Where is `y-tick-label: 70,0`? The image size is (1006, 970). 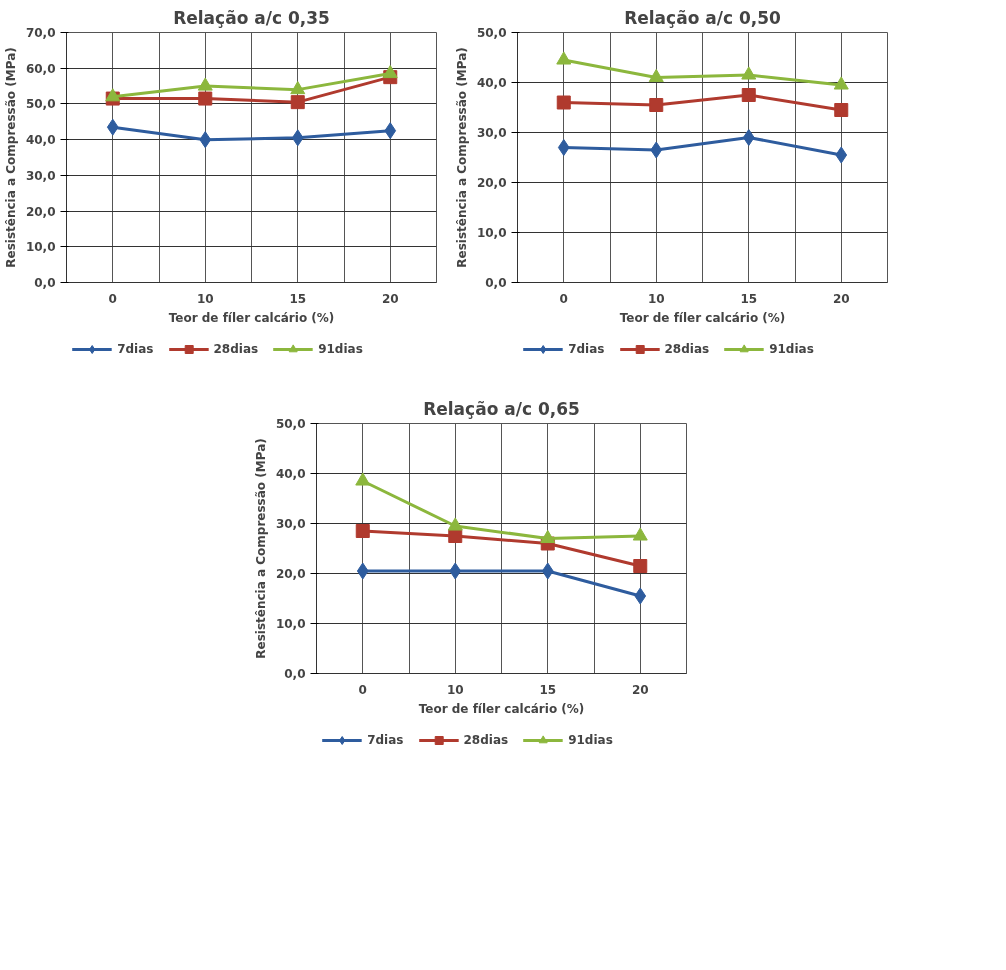 y-tick-label: 70,0 is located at coordinates (40, 33).